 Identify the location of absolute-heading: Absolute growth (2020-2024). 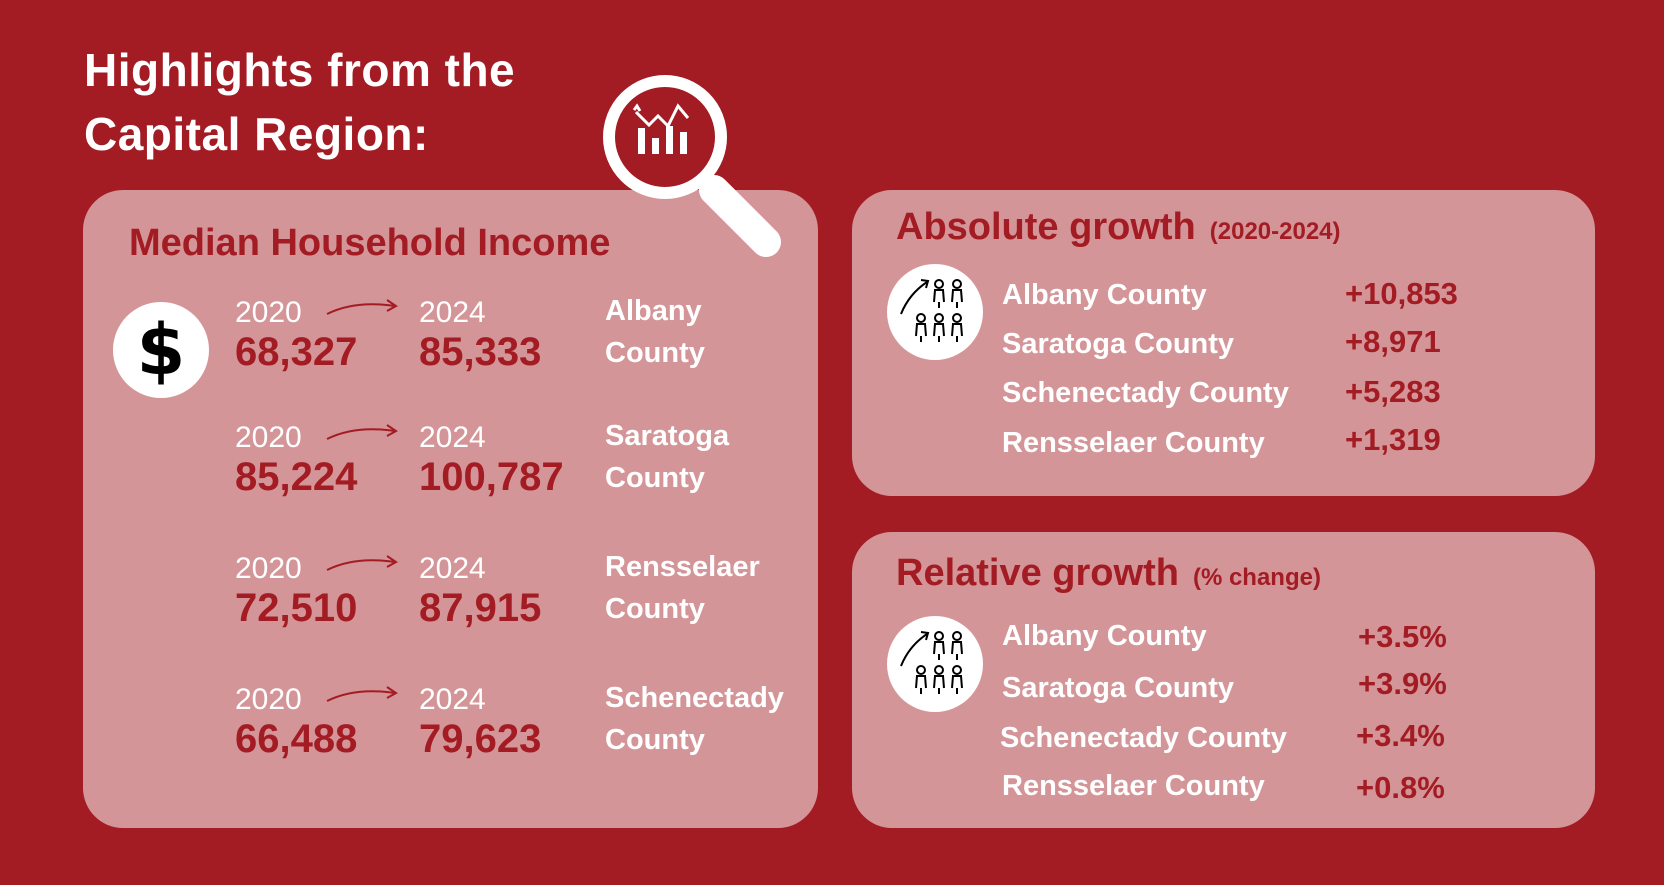
(1118, 227).